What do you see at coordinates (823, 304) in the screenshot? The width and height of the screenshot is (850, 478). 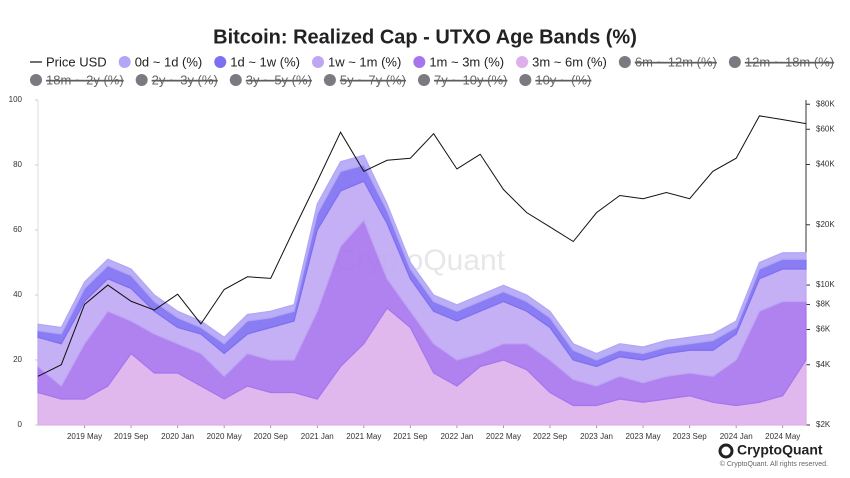 I see `y2-tick-label: $8K` at bounding box center [823, 304].